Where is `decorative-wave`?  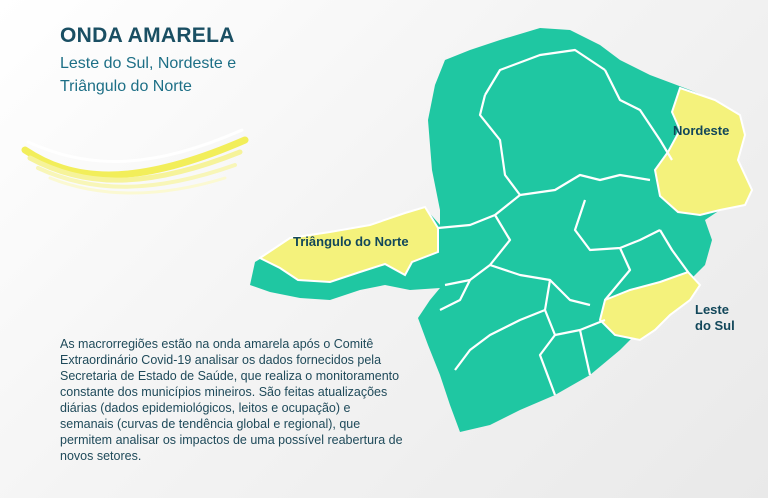 decorative-wave is located at coordinates (135, 161).